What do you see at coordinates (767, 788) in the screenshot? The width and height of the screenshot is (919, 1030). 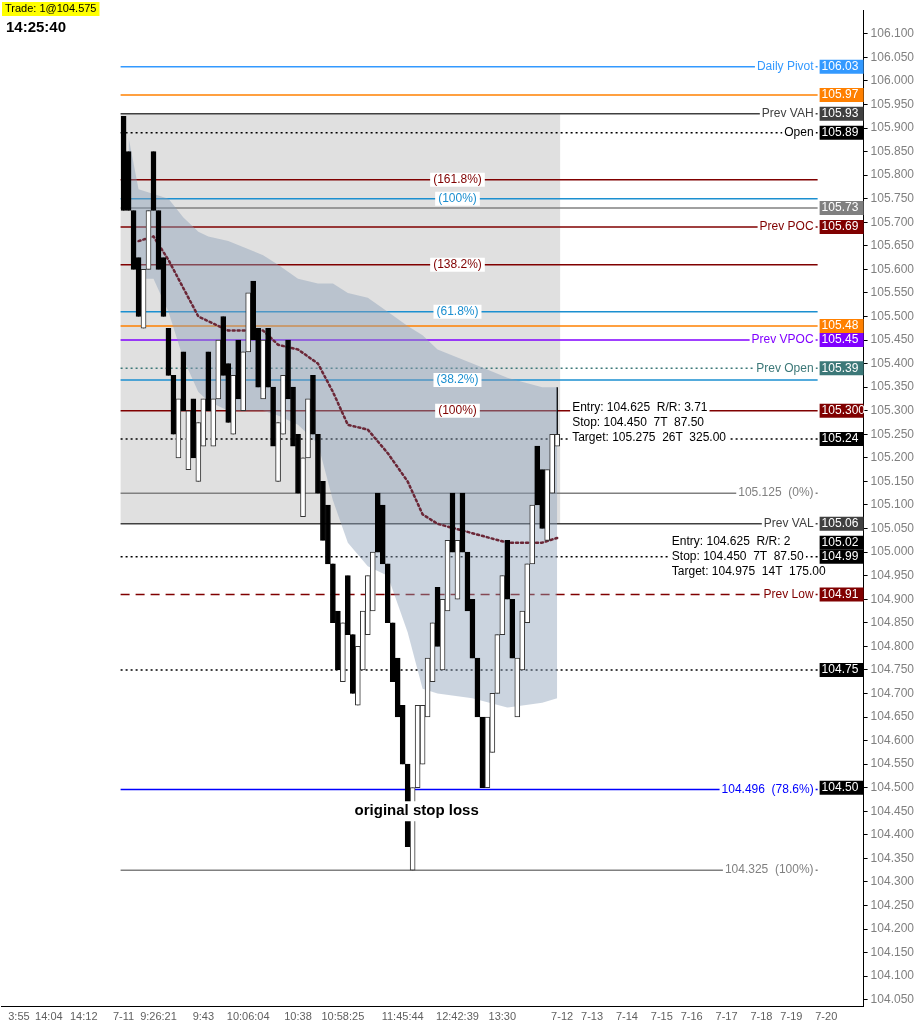 I see `ref-line-label: 104.496 (78.6%)` at bounding box center [767, 788].